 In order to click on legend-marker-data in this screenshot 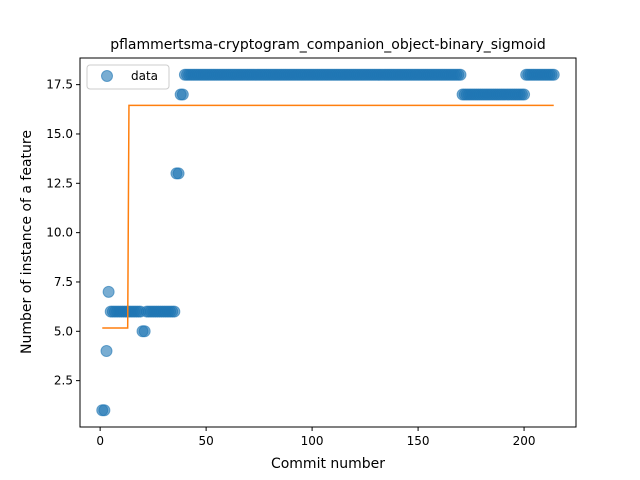, I will do `click(107, 76)`.